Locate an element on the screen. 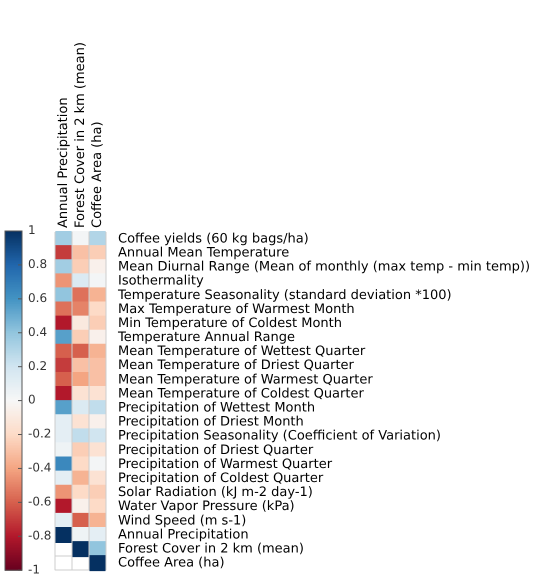 The width and height of the screenshot is (548, 582). color-bar-label: -0.6 is located at coordinates (40, 501).